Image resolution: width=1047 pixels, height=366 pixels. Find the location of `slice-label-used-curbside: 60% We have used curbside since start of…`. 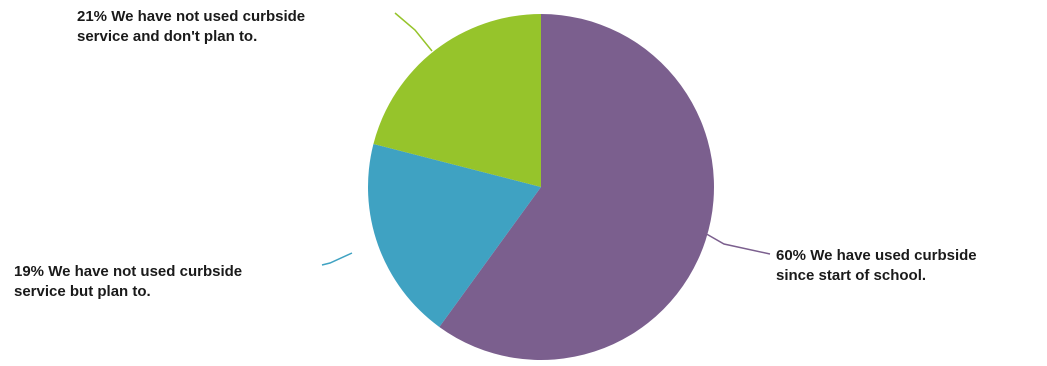

slice-label-used-curbside: 60% We have used curbside since start of… is located at coordinates (876, 266).